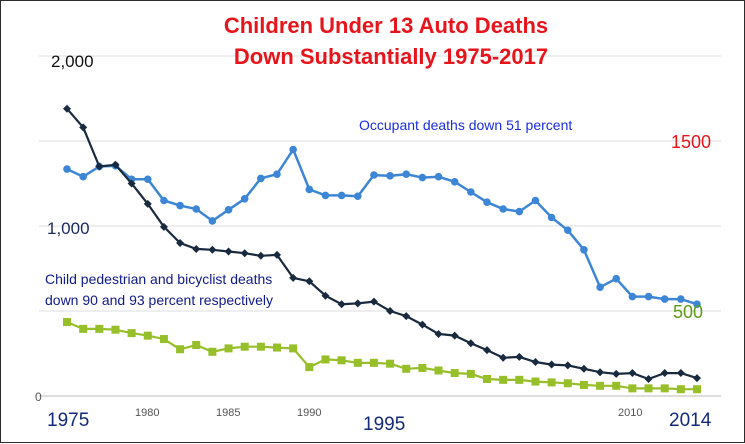  Describe the element at coordinates (535, 200) in the screenshot. I see `point-occupant-2004` at that location.